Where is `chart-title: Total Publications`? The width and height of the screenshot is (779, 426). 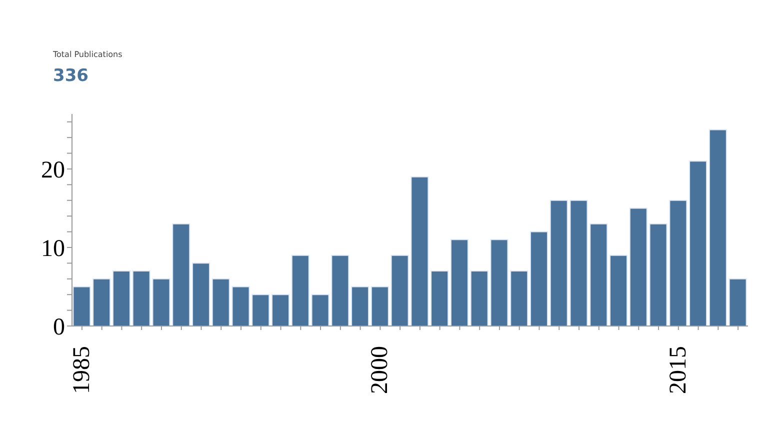 chart-title: Total Publications is located at coordinates (87, 54).